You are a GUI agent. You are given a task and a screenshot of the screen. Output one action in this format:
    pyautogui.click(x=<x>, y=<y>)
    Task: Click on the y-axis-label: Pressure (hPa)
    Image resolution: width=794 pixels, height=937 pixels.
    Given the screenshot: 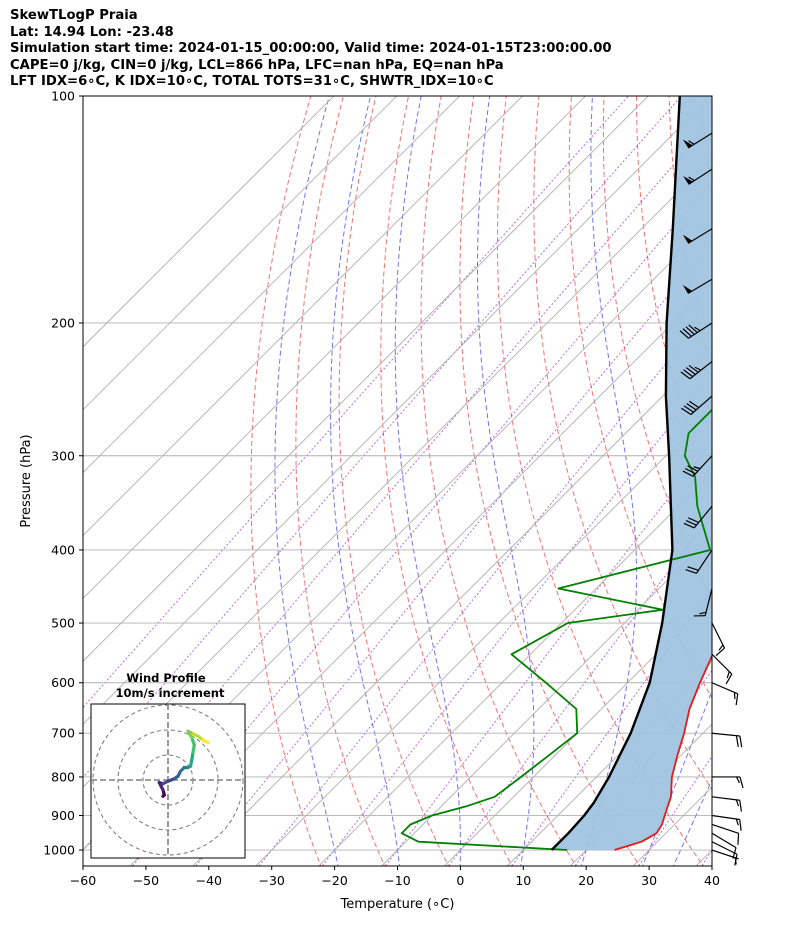 What is the action you would take?
    pyautogui.click(x=26, y=480)
    